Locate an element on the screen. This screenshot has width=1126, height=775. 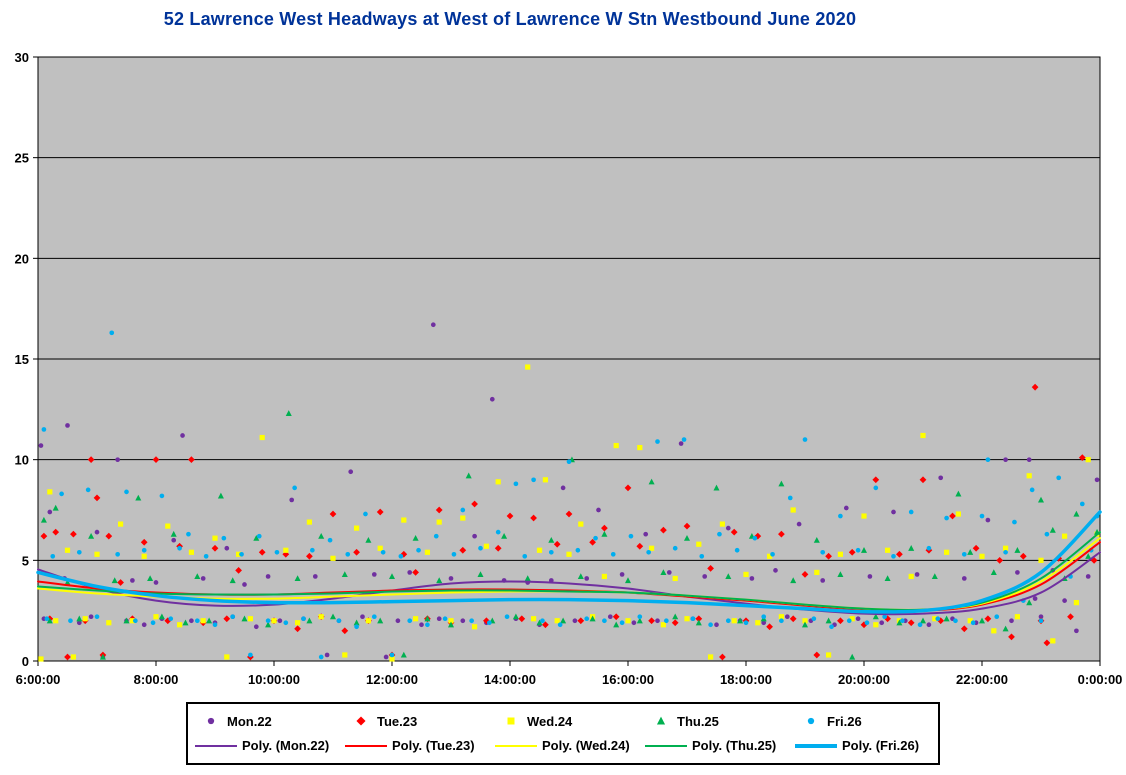
y-tick-label: 20 is located at coordinates (22, 258).